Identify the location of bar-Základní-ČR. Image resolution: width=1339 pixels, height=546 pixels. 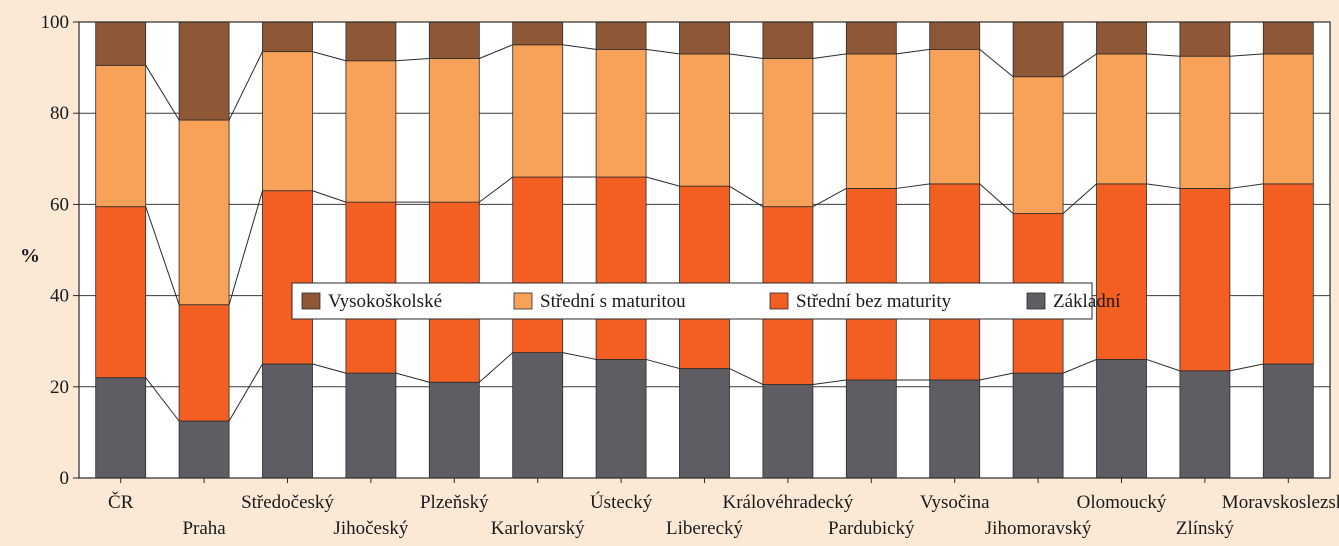
(121, 428).